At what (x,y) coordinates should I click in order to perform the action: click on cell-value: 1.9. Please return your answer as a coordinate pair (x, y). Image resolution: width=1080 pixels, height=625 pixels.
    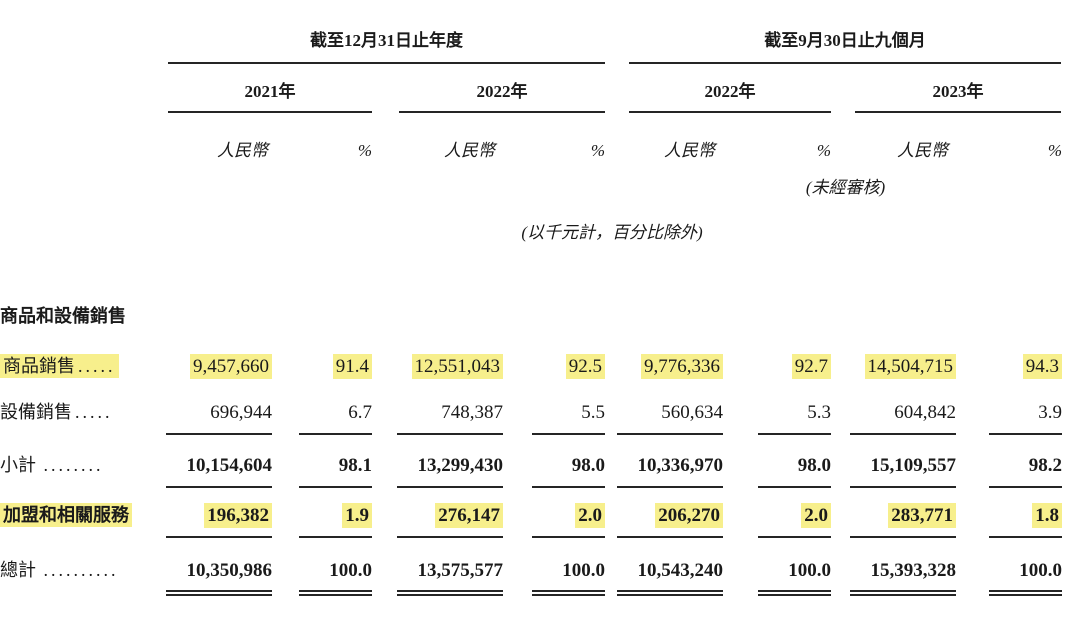
    Looking at the image, I should click on (357, 515).